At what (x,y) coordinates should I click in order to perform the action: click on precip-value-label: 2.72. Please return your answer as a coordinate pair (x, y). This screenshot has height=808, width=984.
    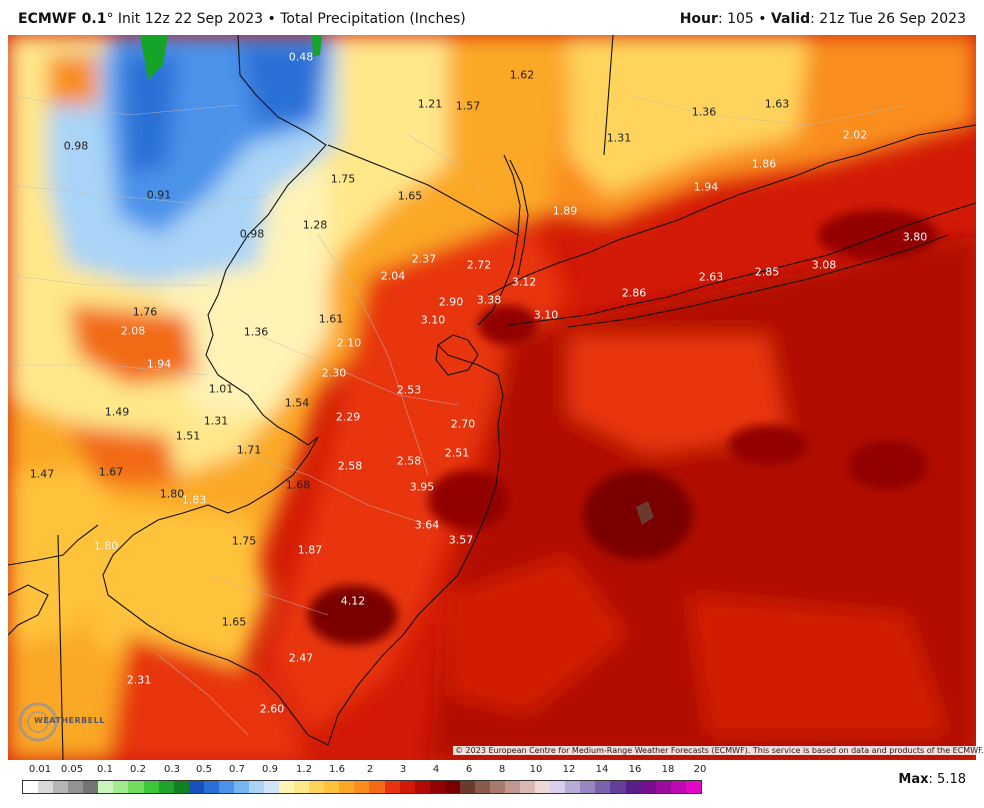
    Looking at the image, I should click on (479, 265).